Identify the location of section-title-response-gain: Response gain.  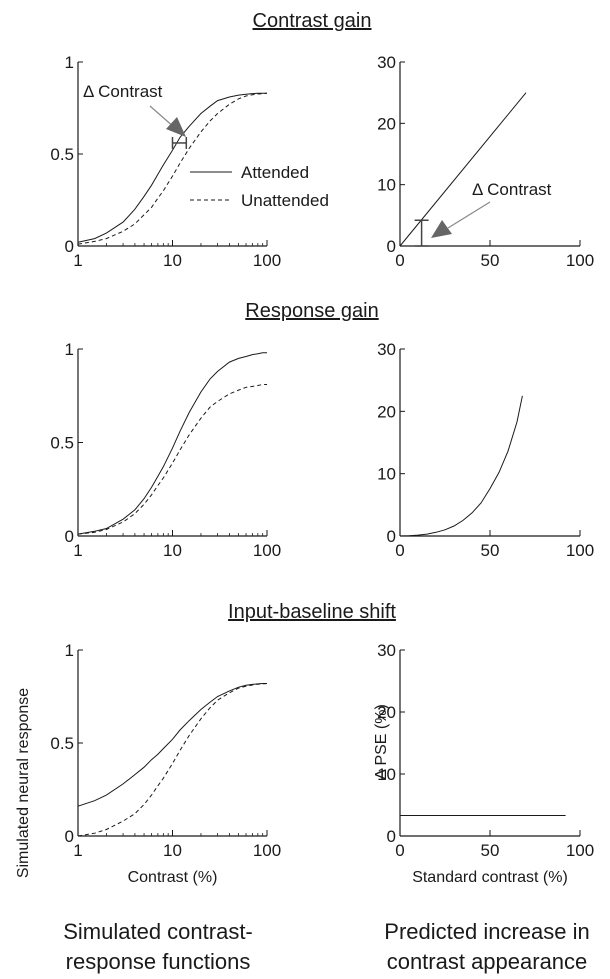
(311, 311).